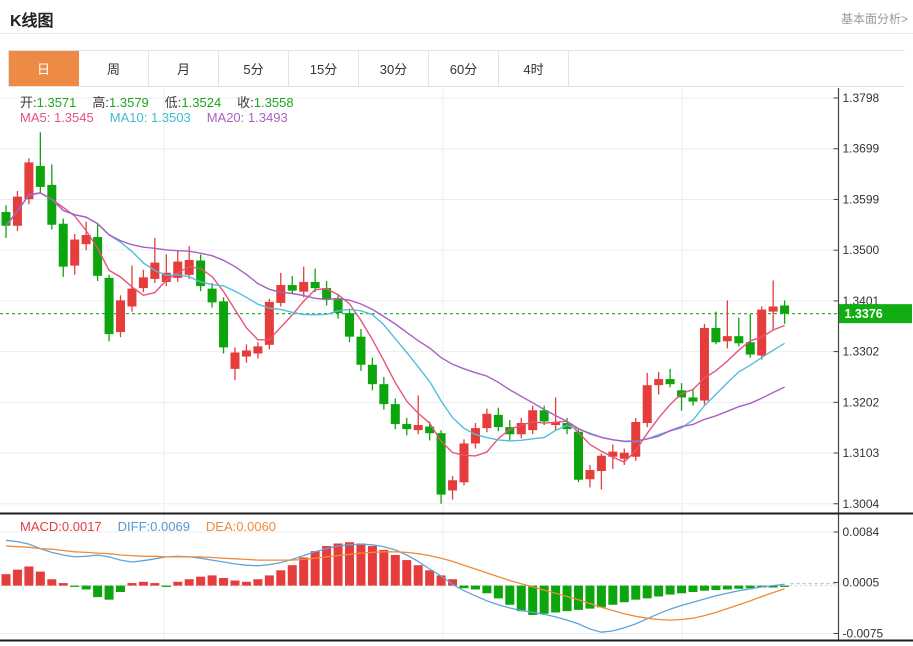 This screenshot has width=913, height=646. Describe the element at coordinates (28, 102) in the screenshot. I see `open-label: 开:` at that location.